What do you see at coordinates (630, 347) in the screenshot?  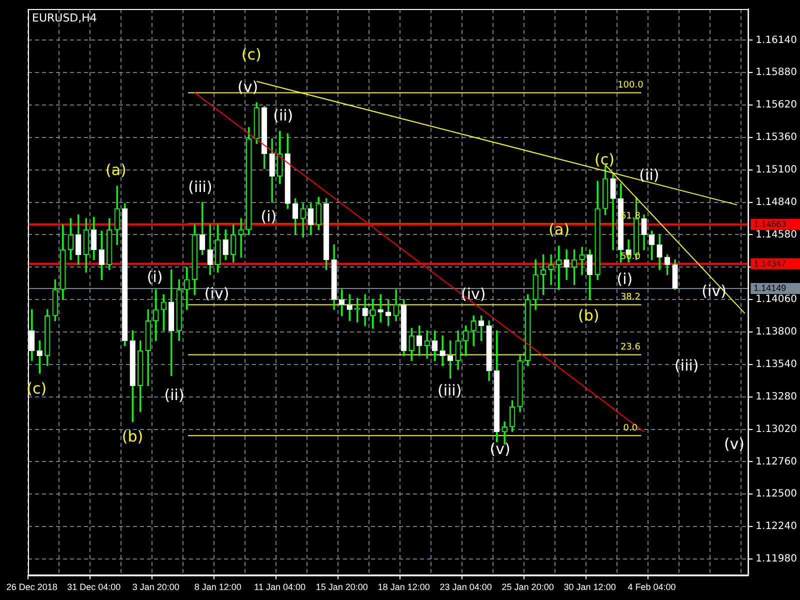 I see `annotation: 23.6` at bounding box center [630, 347].